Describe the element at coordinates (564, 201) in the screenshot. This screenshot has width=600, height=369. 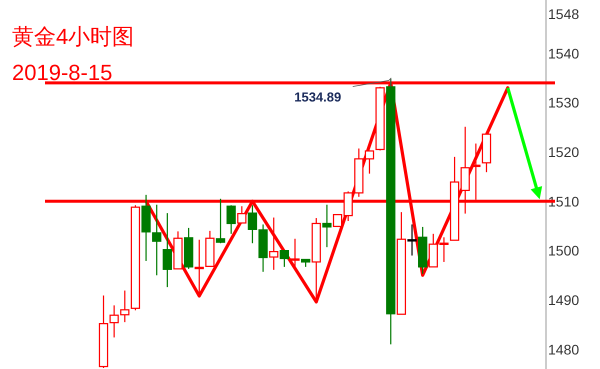
I see `y-tick-label: 1510` at that location.